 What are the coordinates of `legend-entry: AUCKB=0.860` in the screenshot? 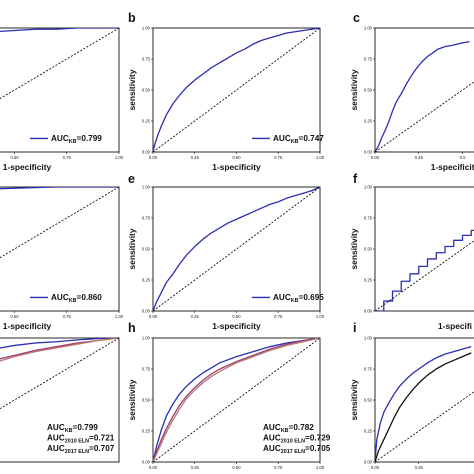 It's located at (76, 298).